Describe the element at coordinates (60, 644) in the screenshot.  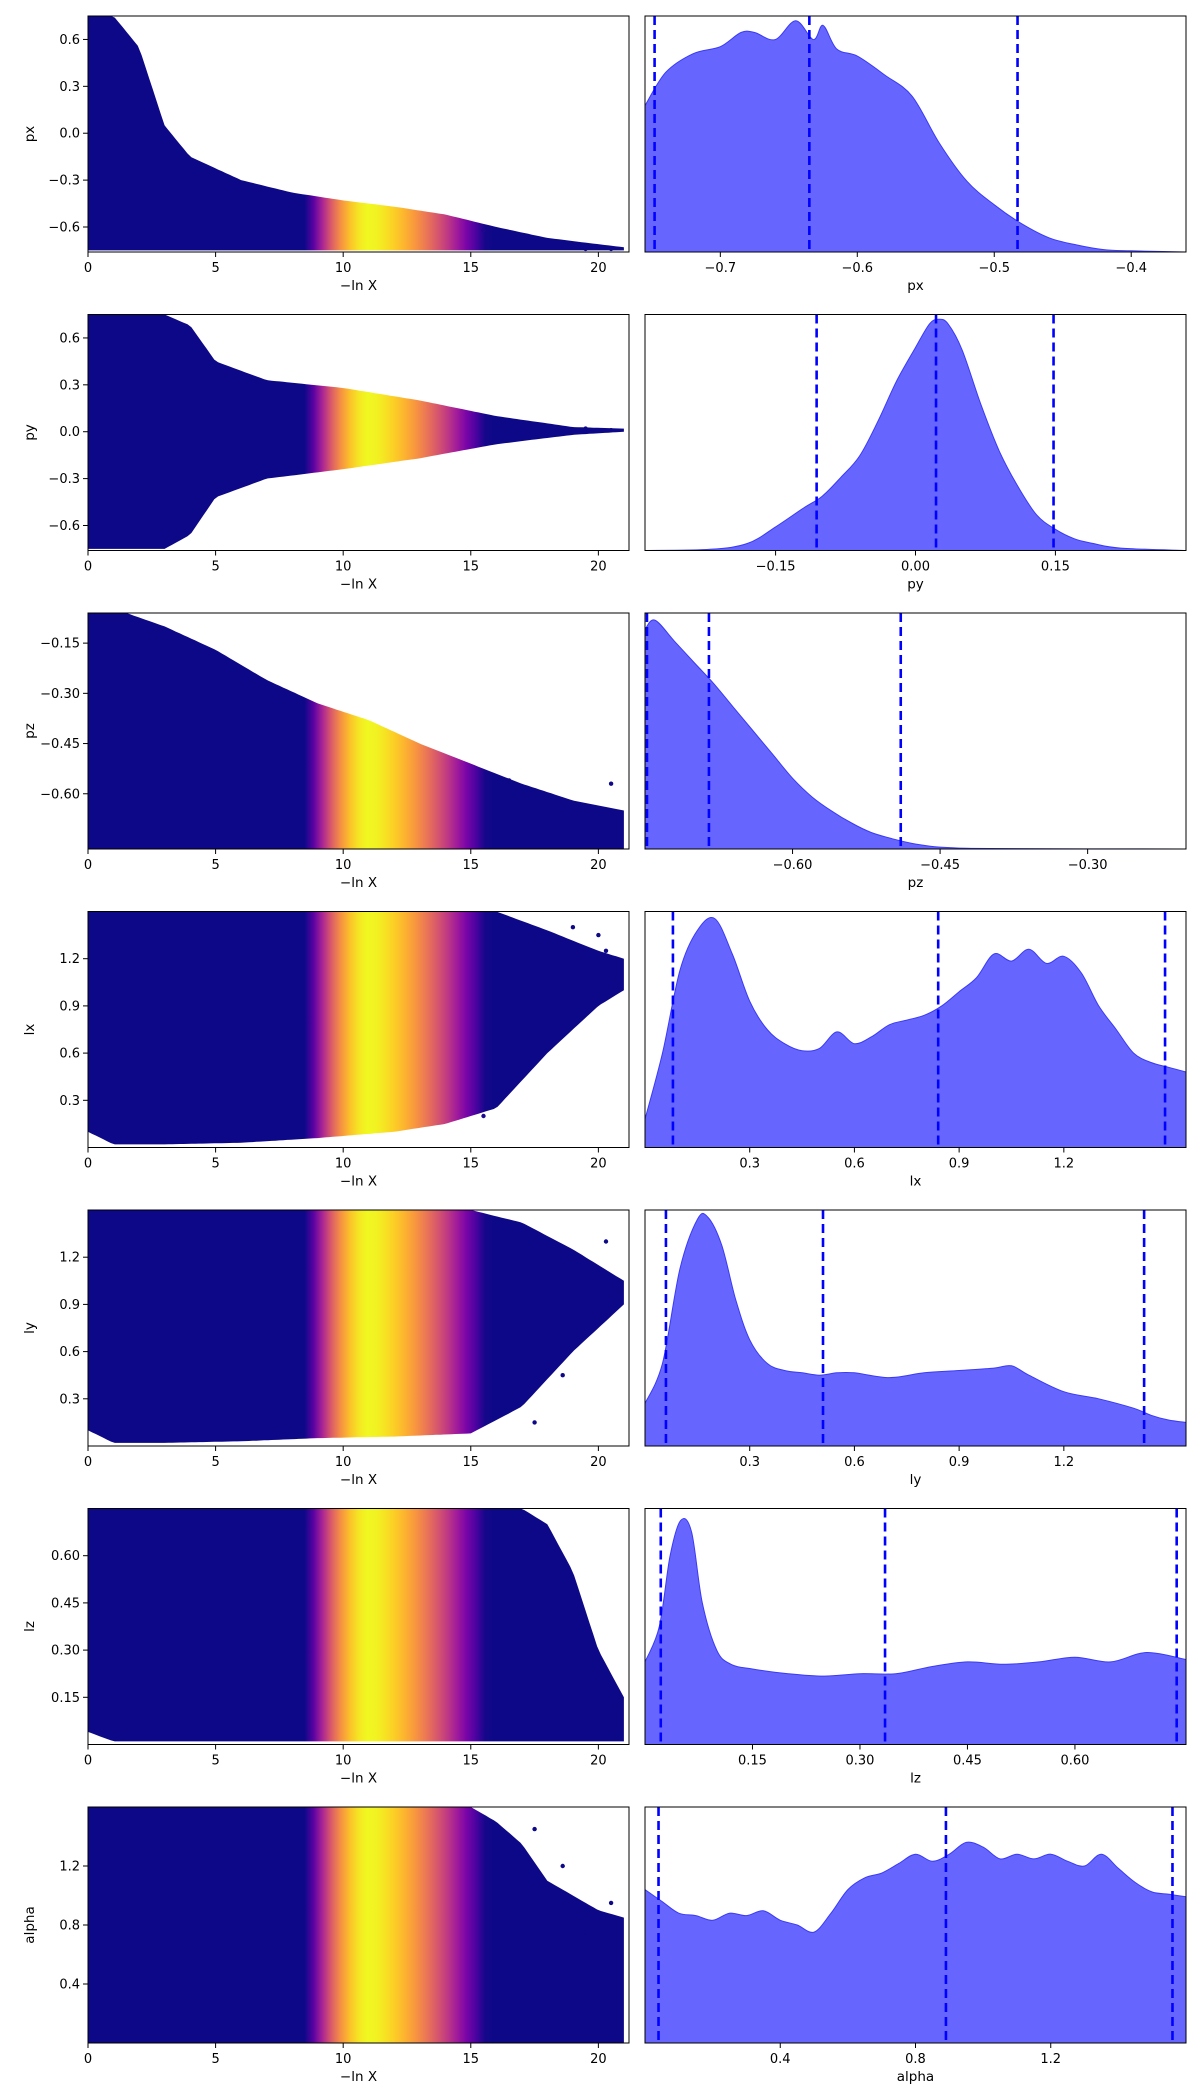
I see `trace-ytick-label: −0.15` at that location.